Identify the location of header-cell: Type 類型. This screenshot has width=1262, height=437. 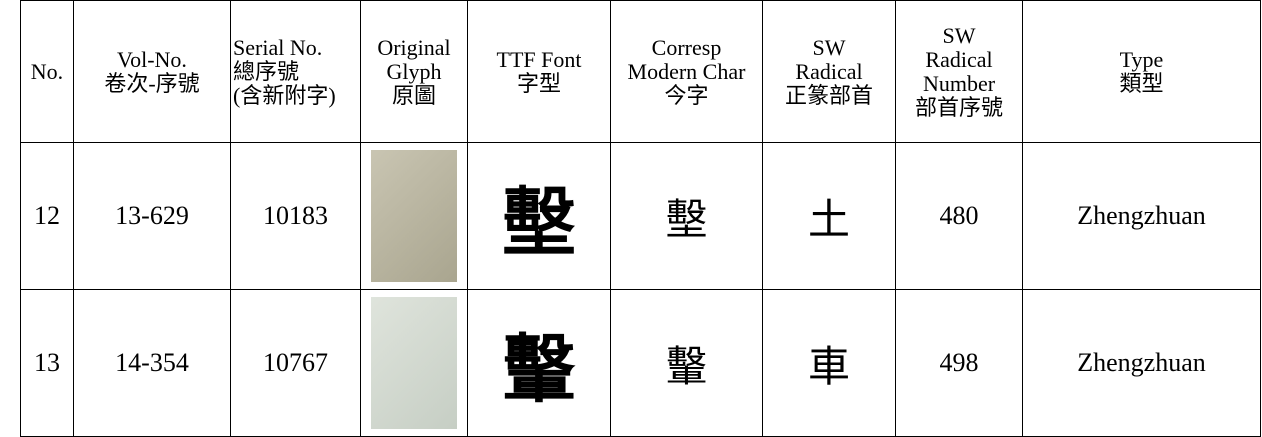
(1141, 71).